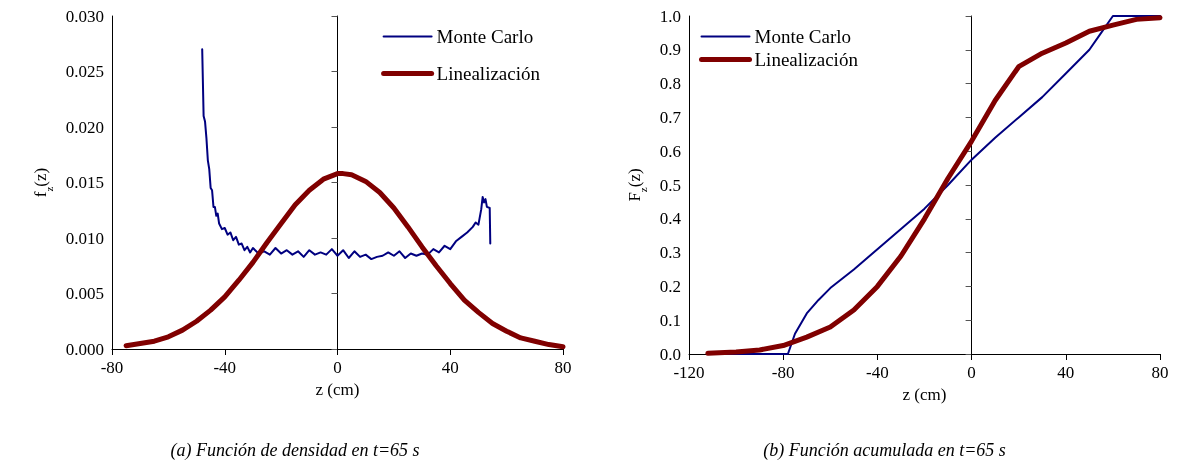 This screenshot has width=1179, height=472. Describe the element at coordinates (670, 219) in the screenshot. I see `y-tick-label: 0.4` at that location.